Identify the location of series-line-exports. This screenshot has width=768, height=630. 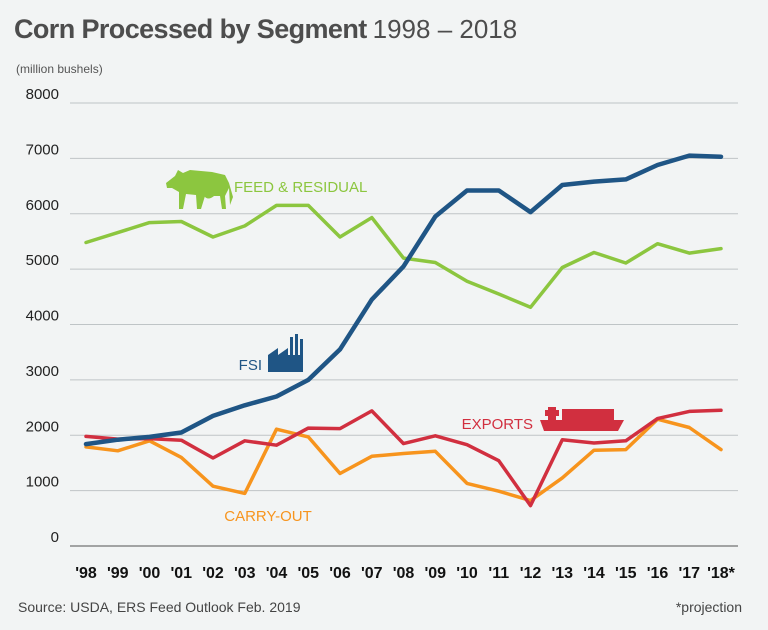
(403, 458).